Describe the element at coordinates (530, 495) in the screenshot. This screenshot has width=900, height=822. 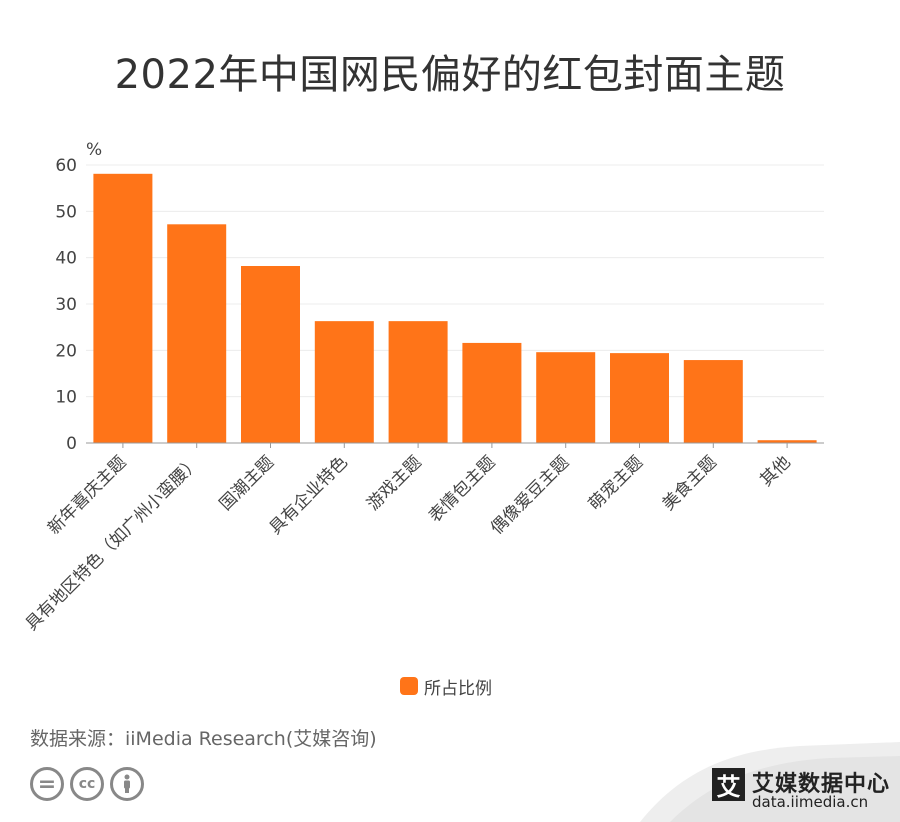
I see `x-tick-label: 偶像爱豆主题` at that location.